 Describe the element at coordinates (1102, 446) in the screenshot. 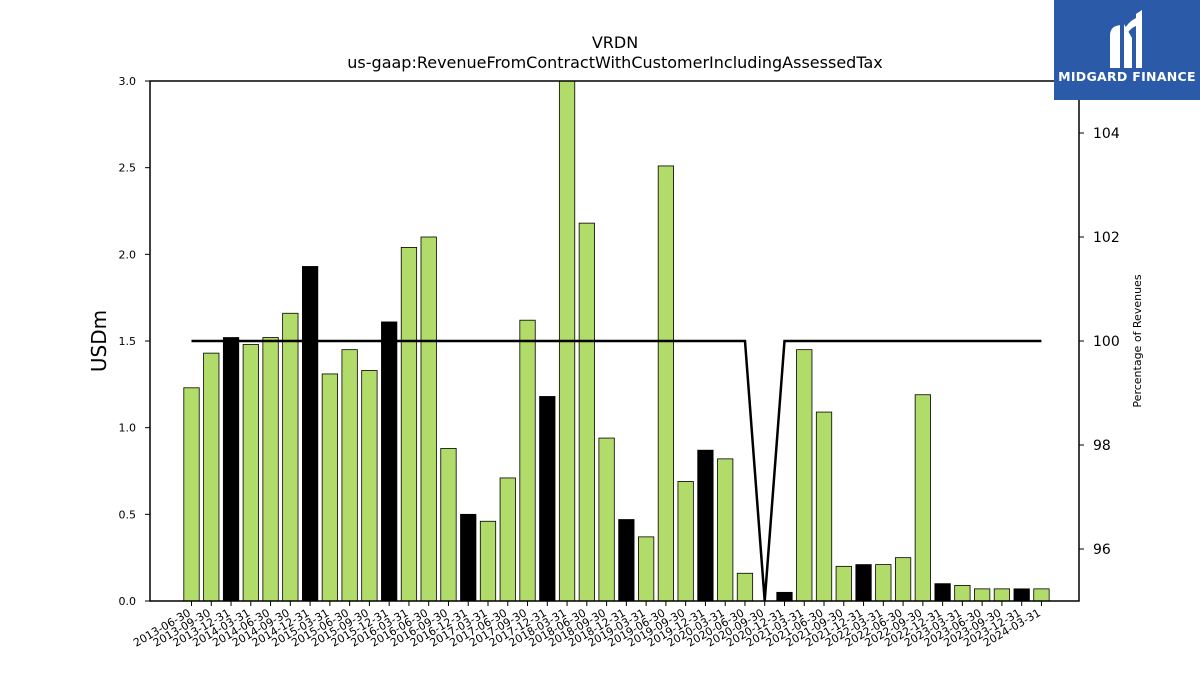

I see `y2-tick-label: 98` at that location.